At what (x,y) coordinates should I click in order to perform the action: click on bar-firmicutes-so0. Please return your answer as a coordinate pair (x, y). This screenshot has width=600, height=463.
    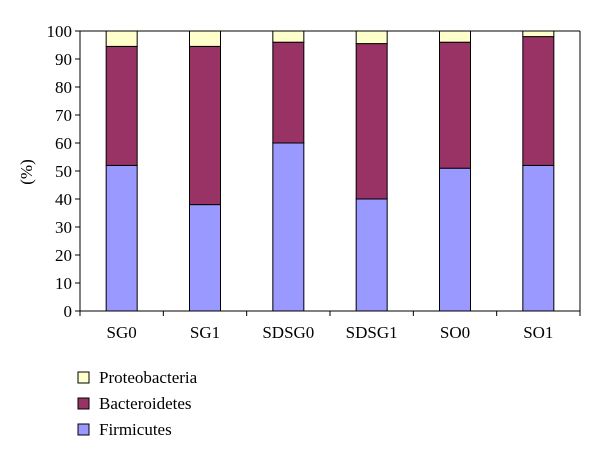
    Looking at the image, I should click on (455, 239).